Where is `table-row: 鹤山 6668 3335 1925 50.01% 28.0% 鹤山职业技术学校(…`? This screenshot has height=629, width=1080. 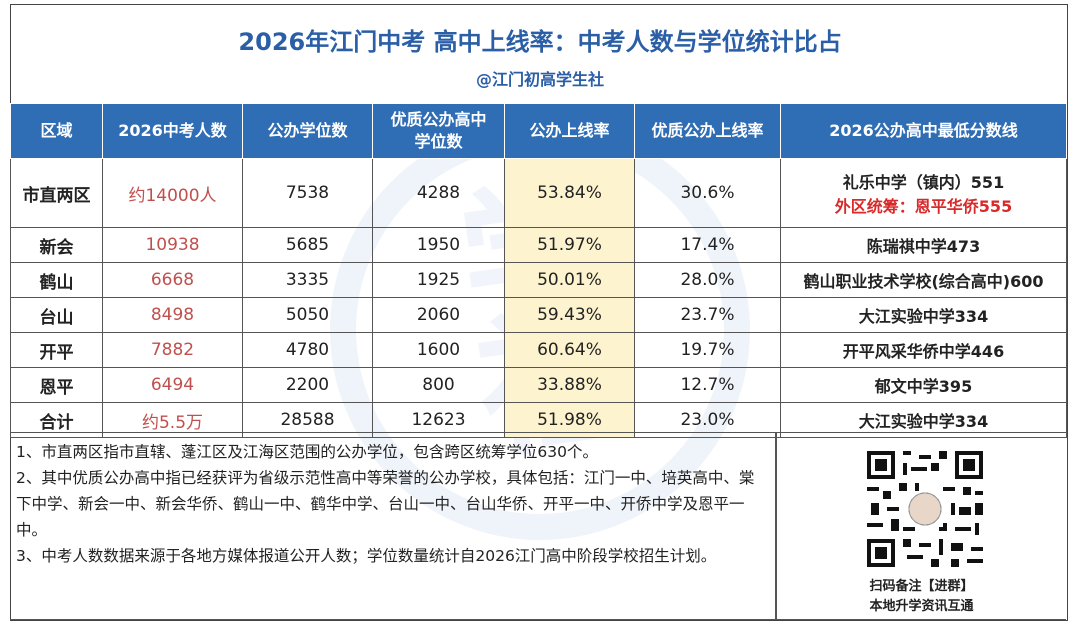 table-row: 鹤山 6668 3335 1925 50.01% 28.0% 鹤山职业技术学校(… is located at coordinates (538, 280).